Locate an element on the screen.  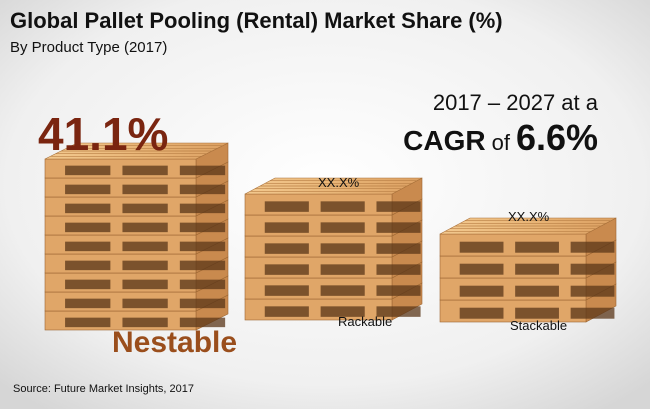
cagr-value: 6.6% is located at coordinates (557, 137).